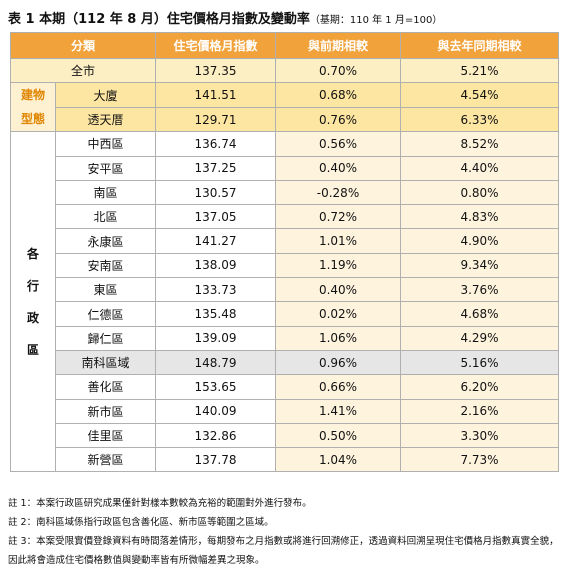  I want to click on cell: 132.86, so click(215, 435).